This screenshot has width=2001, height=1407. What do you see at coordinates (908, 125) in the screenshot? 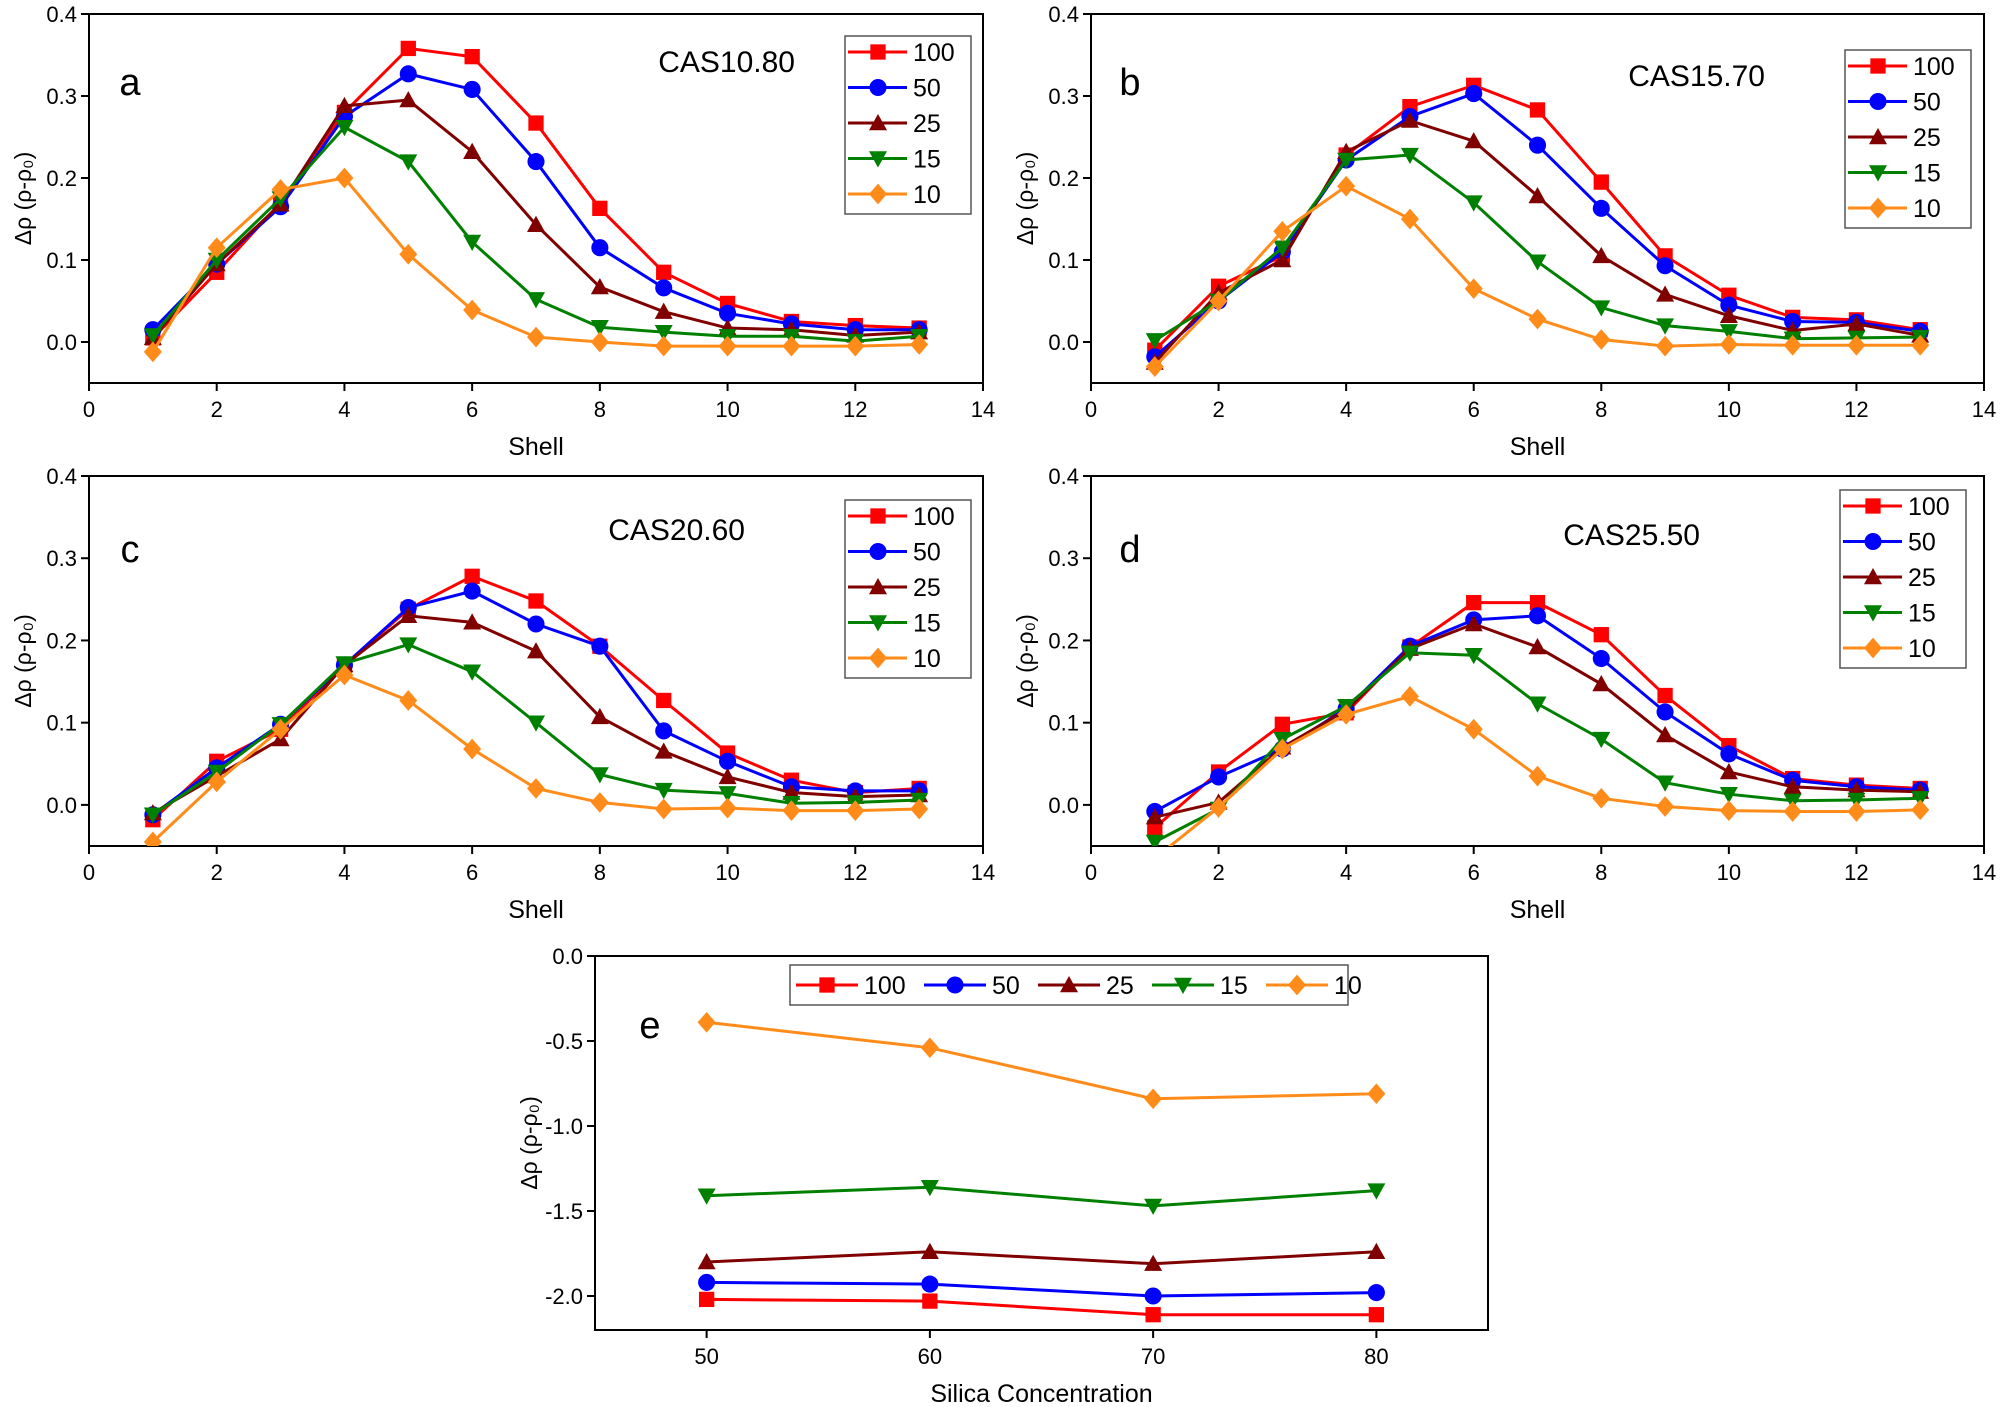
I see `legend: 100 50 25 15 10` at bounding box center [908, 125].